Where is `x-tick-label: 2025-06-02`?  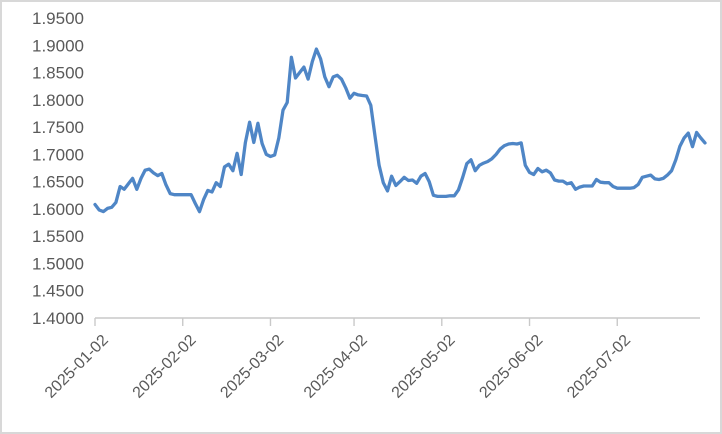
x-tick-label: 2025-06-02 is located at coordinates (511, 367).